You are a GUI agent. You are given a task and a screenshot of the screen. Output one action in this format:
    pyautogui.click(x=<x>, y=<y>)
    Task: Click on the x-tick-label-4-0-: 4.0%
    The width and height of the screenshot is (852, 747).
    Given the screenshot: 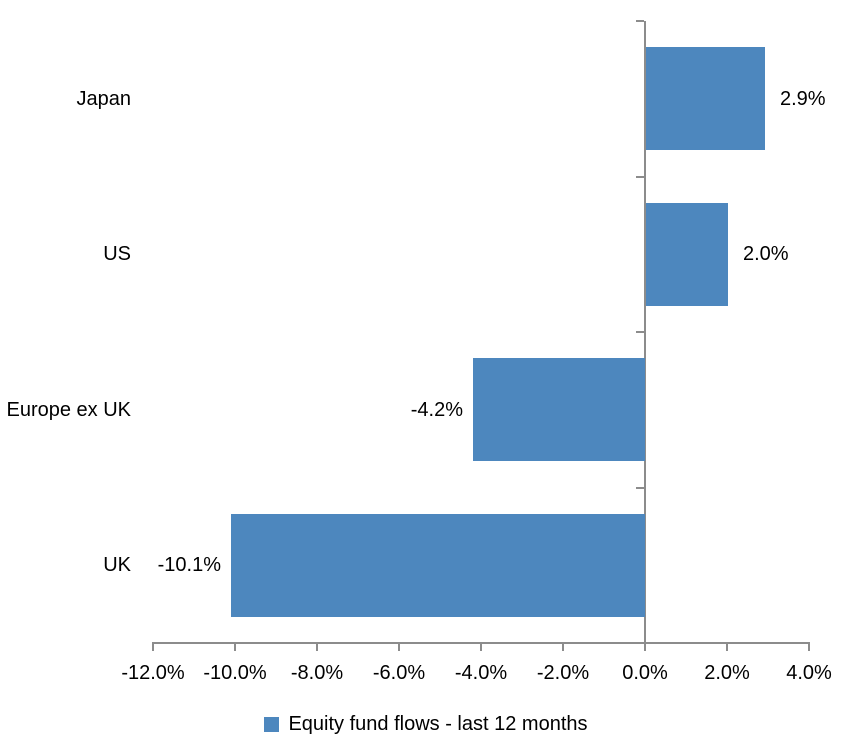 What is the action you would take?
    pyautogui.click(x=809, y=673)
    